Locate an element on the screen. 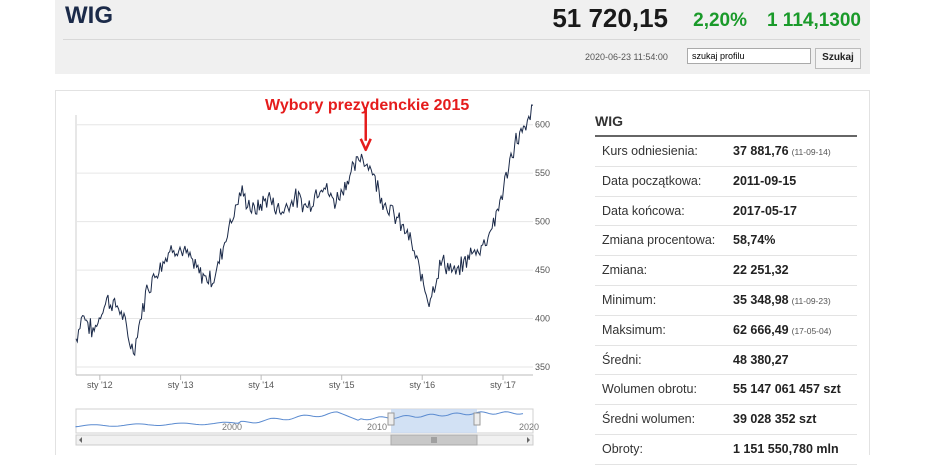 This screenshot has width=948, height=465. stats-value: 1 151 550,780 mln is located at coordinates (786, 449).